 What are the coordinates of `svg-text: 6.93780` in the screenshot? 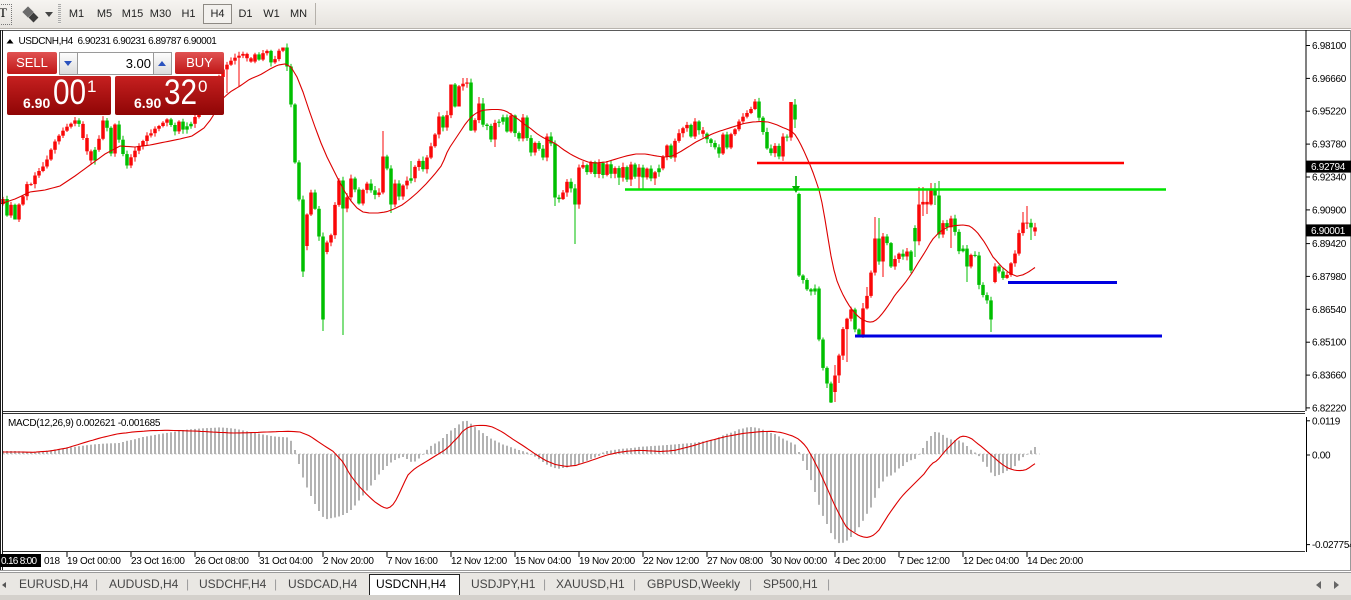 It's located at (1329, 145).